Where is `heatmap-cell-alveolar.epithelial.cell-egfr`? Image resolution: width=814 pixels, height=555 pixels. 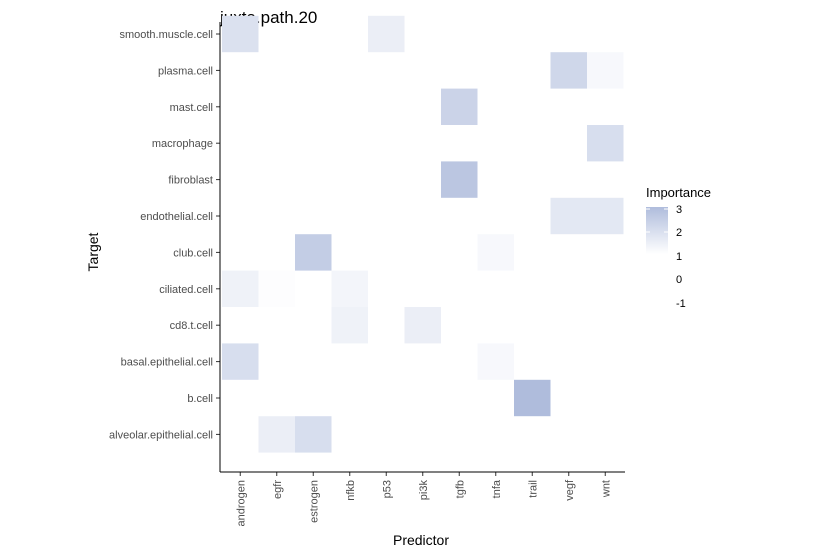 heatmap-cell-alveolar.epithelial.cell-egfr is located at coordinates (276, 434).